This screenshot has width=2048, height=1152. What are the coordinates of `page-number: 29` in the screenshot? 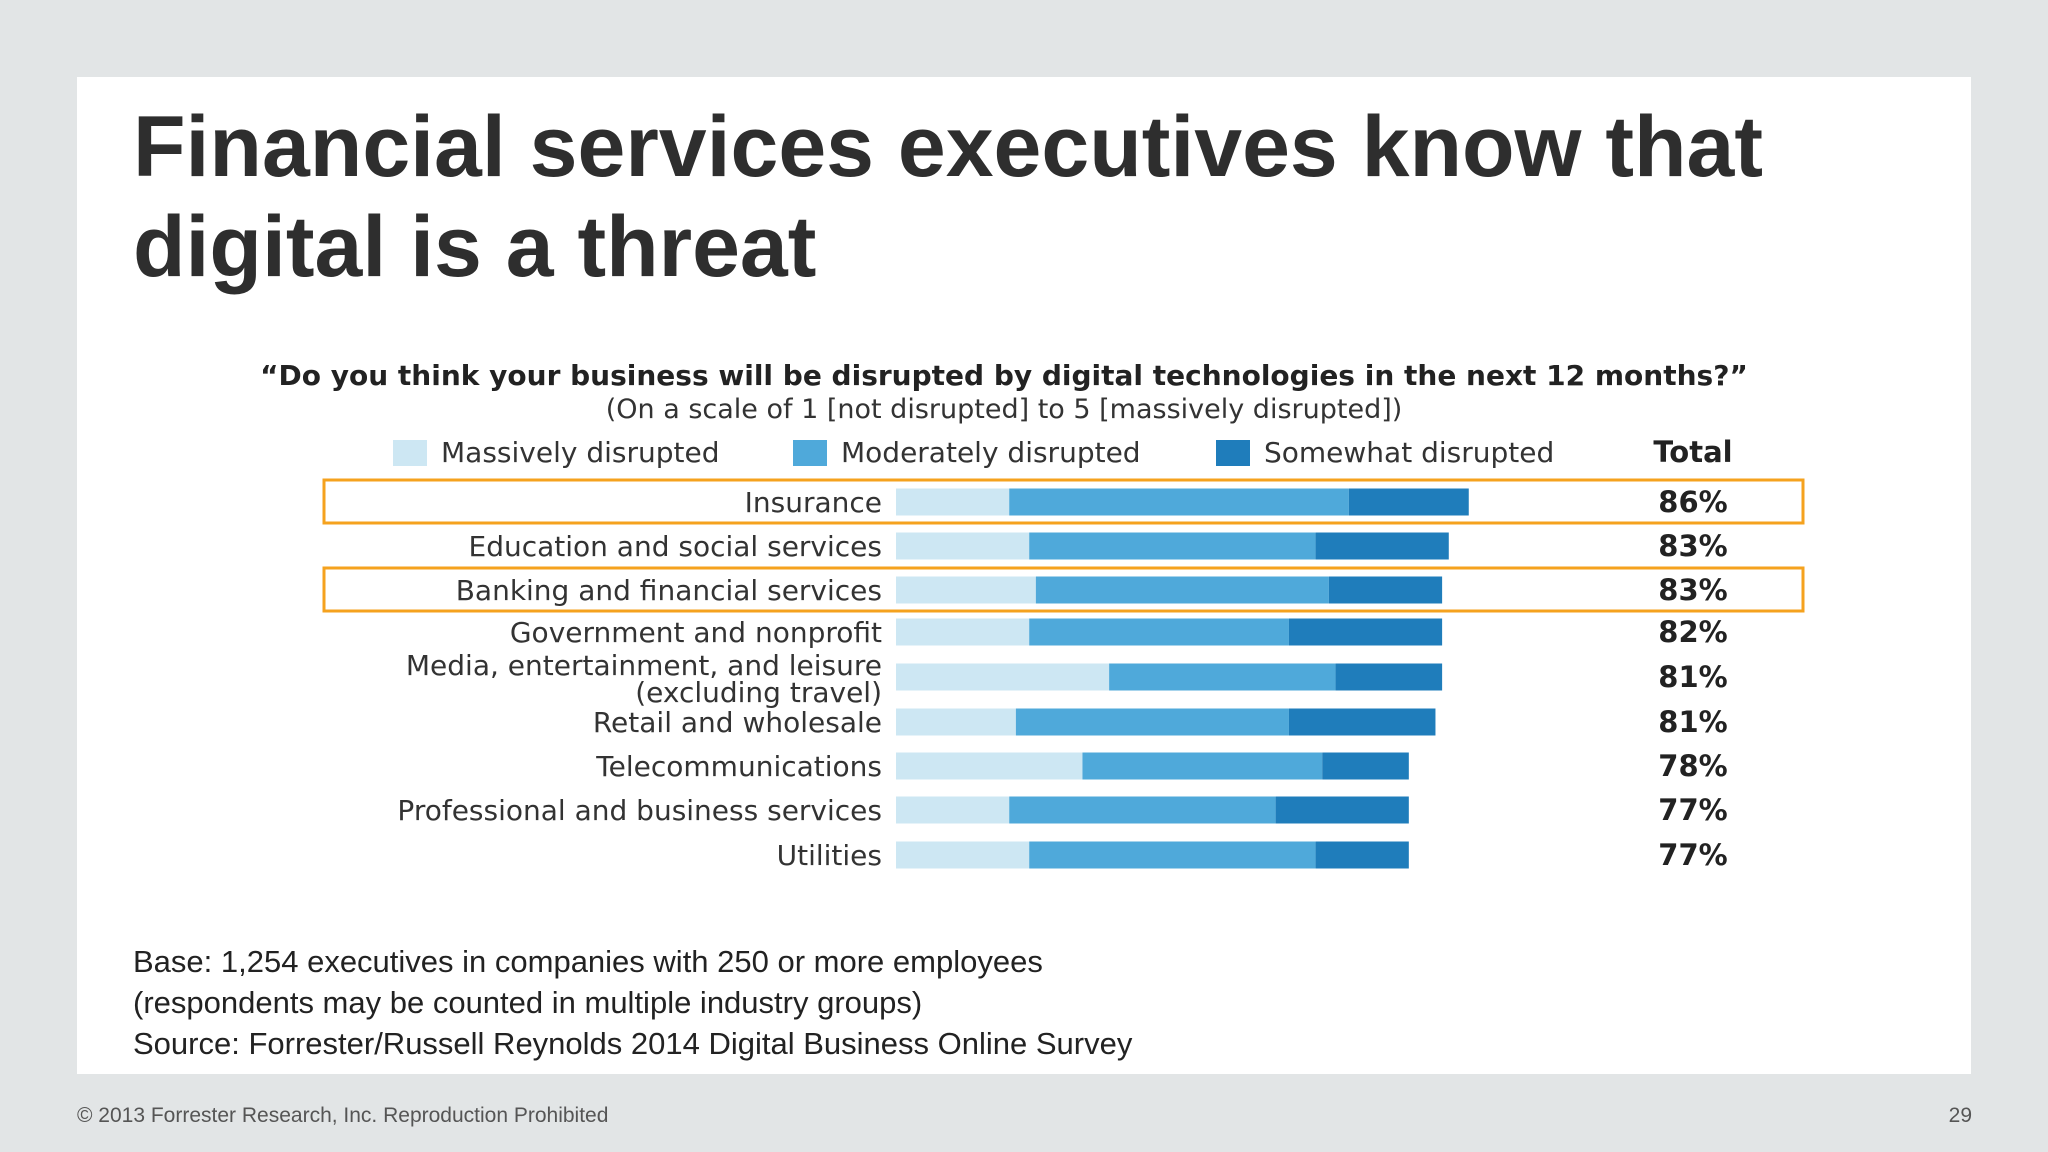 It's located at (1960, 1115).